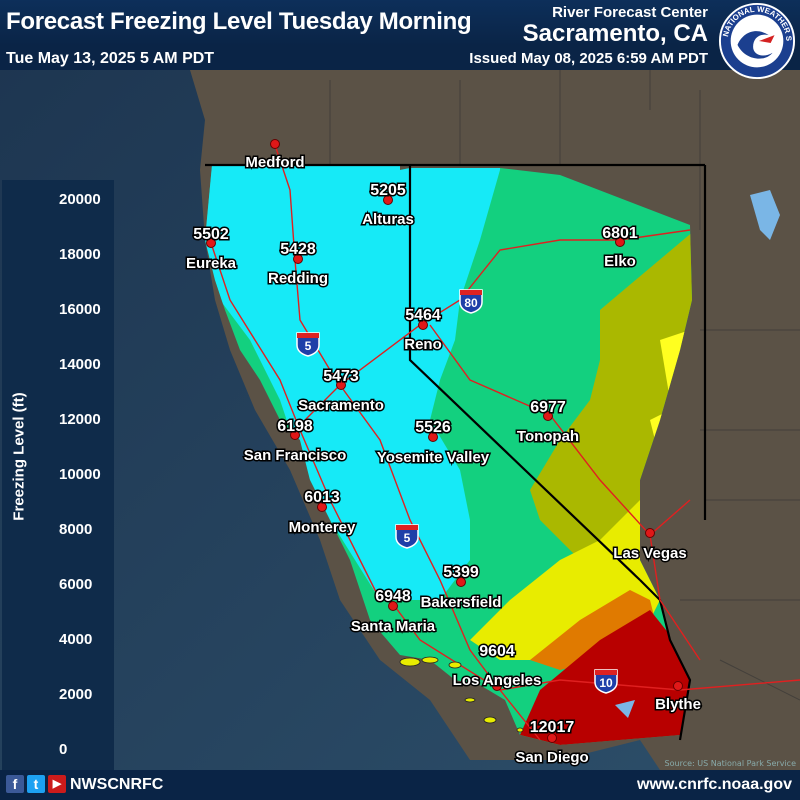 The image size is (800, 800). I want to click on shield-number: 80, so click(471, 303).